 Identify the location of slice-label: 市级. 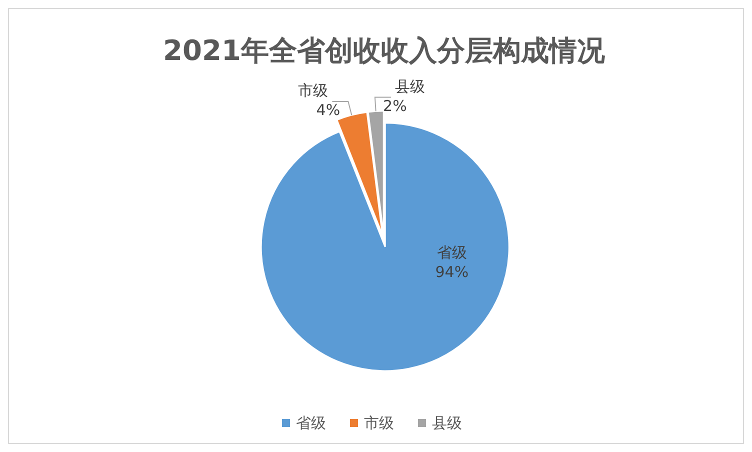
(313, 91).